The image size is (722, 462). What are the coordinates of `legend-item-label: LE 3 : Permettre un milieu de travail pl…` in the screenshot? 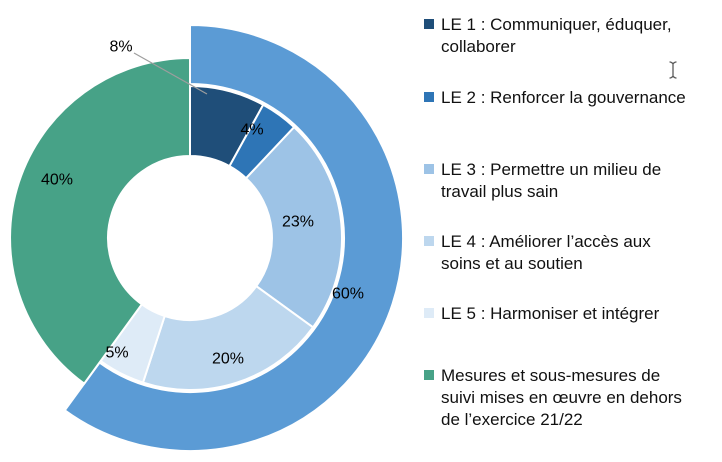 It's located at (551, 180).